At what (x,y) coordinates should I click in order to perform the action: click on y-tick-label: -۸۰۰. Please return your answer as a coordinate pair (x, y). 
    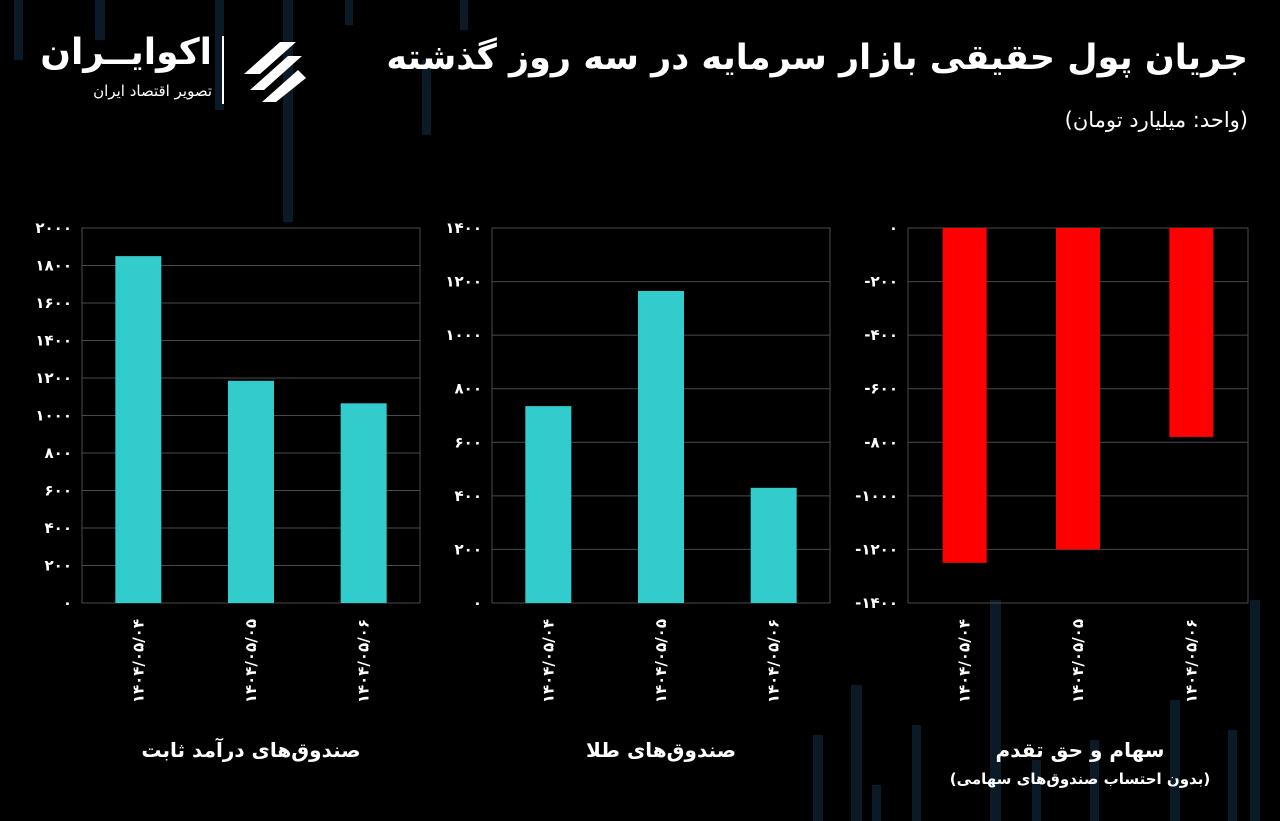
    Looking at the image, I should click on (881, 442).